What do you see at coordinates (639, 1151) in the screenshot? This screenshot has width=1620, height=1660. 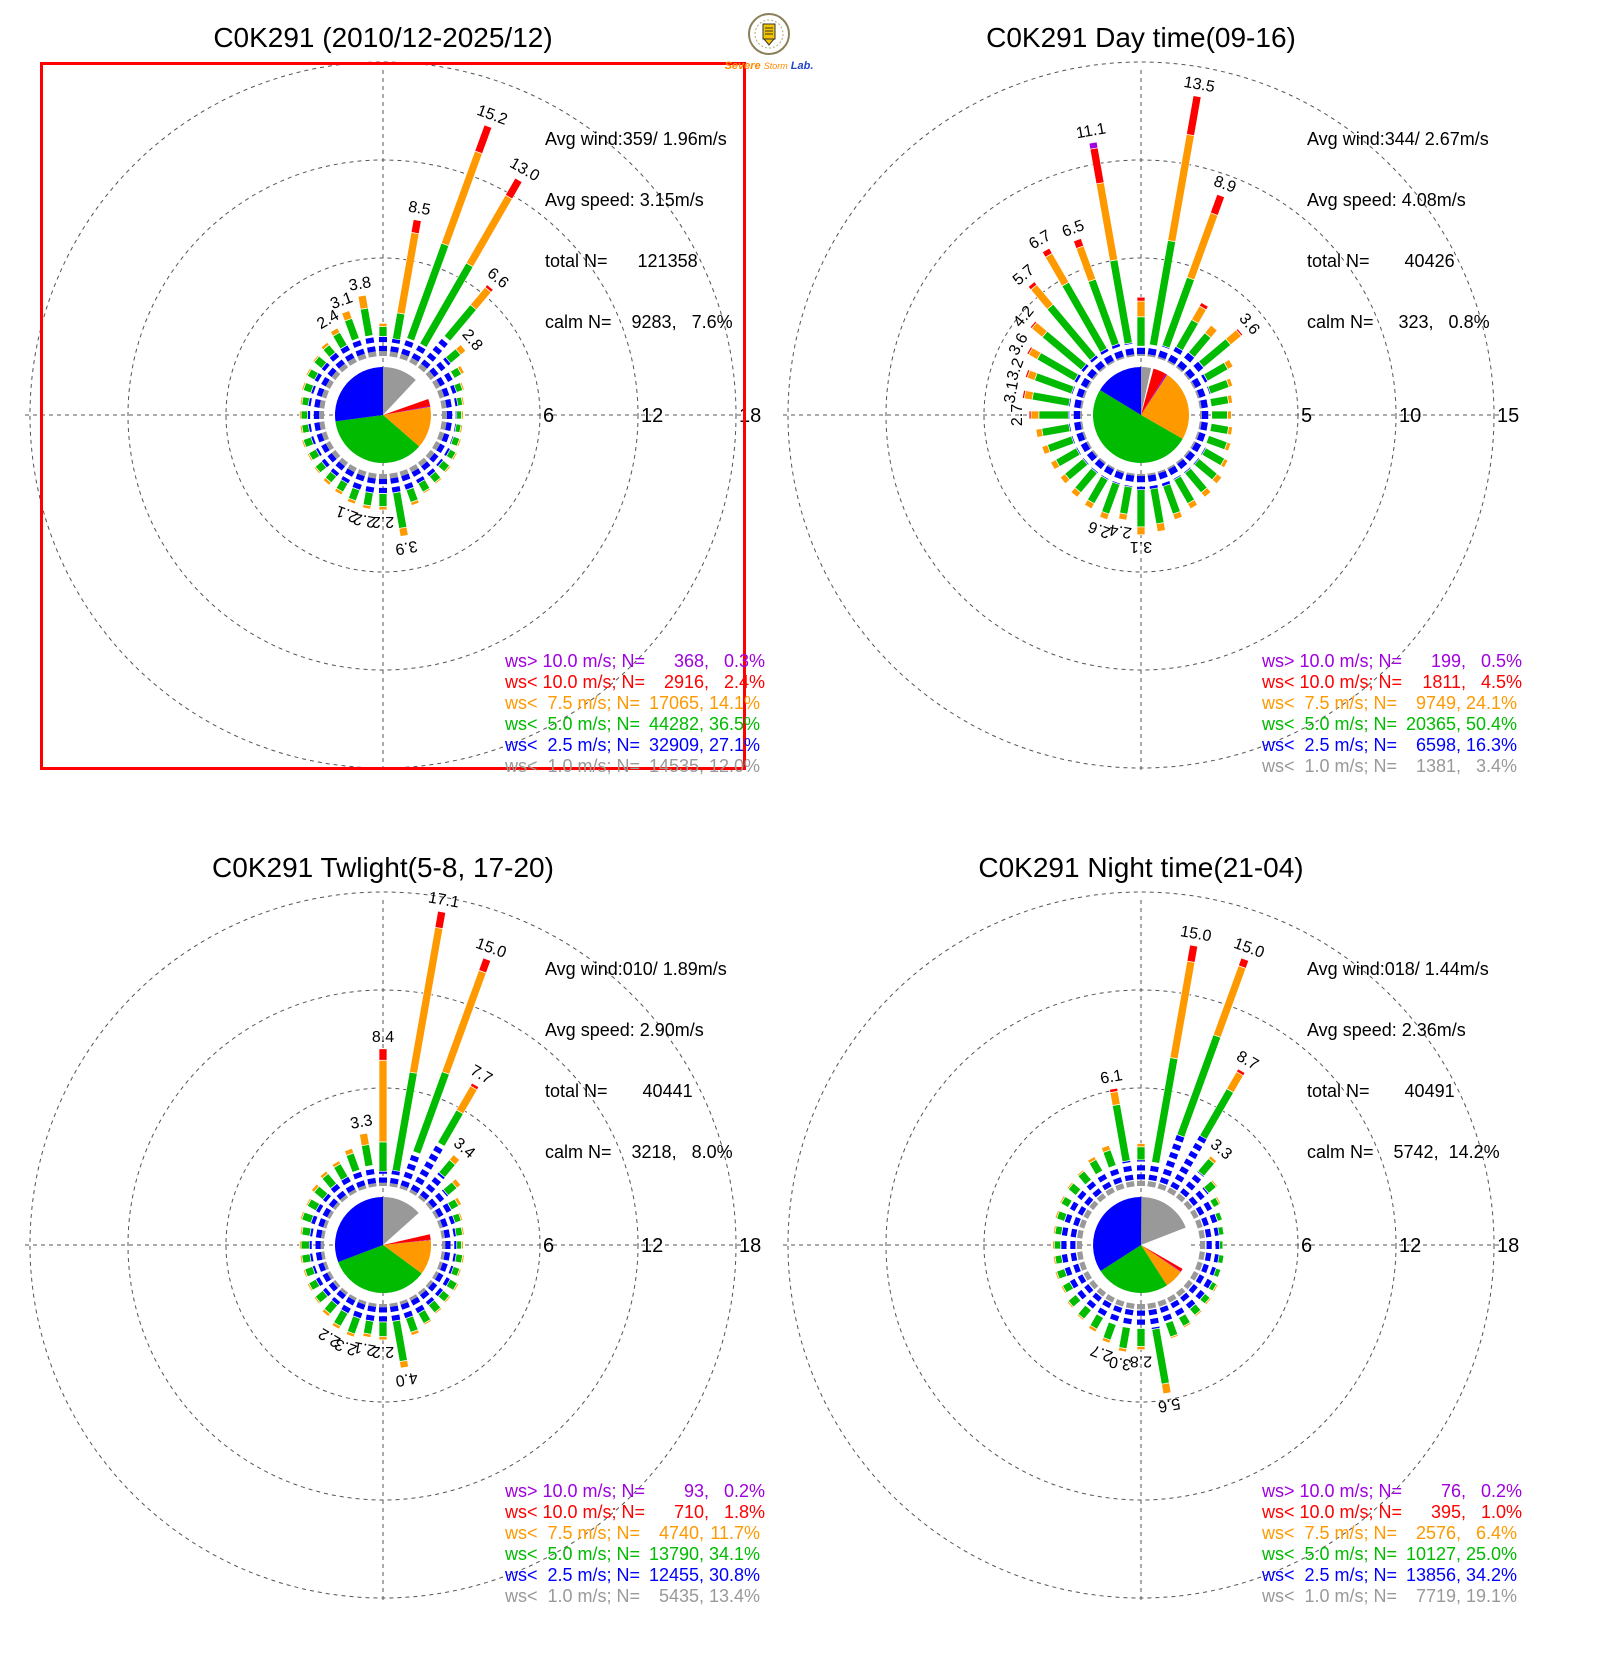 I see `stat-calm-n: calm N= 3218, 8.0%` at bounding box center [639, 1151].